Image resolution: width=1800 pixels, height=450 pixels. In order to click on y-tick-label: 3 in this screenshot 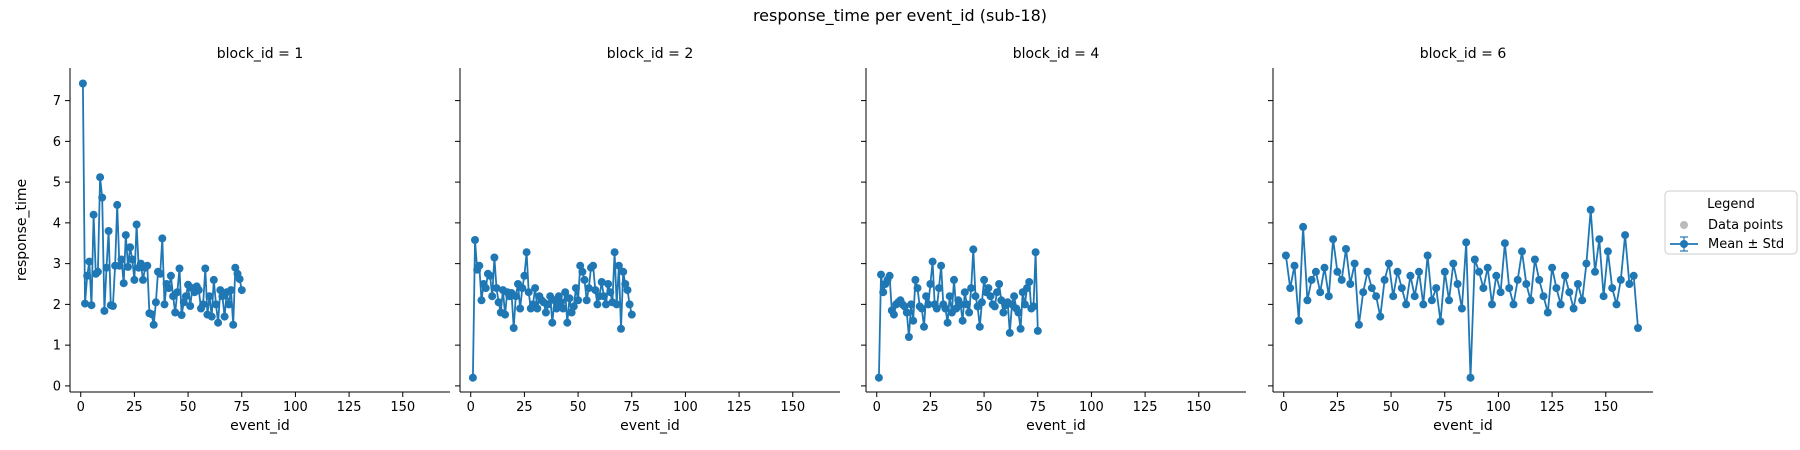, I will do `click(57, 264)`.